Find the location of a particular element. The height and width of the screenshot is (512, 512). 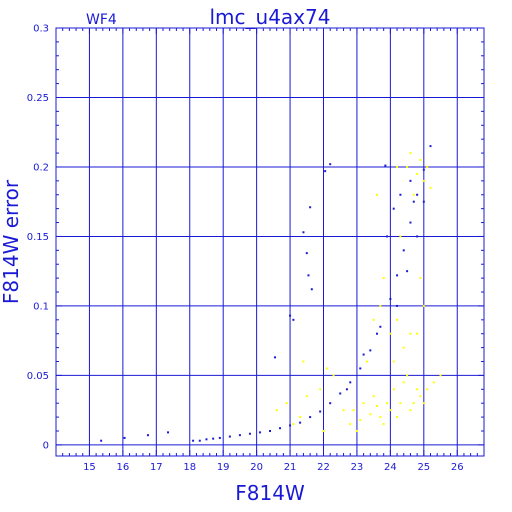

x-axis-label: F814W is located at coordinates (270, 493).